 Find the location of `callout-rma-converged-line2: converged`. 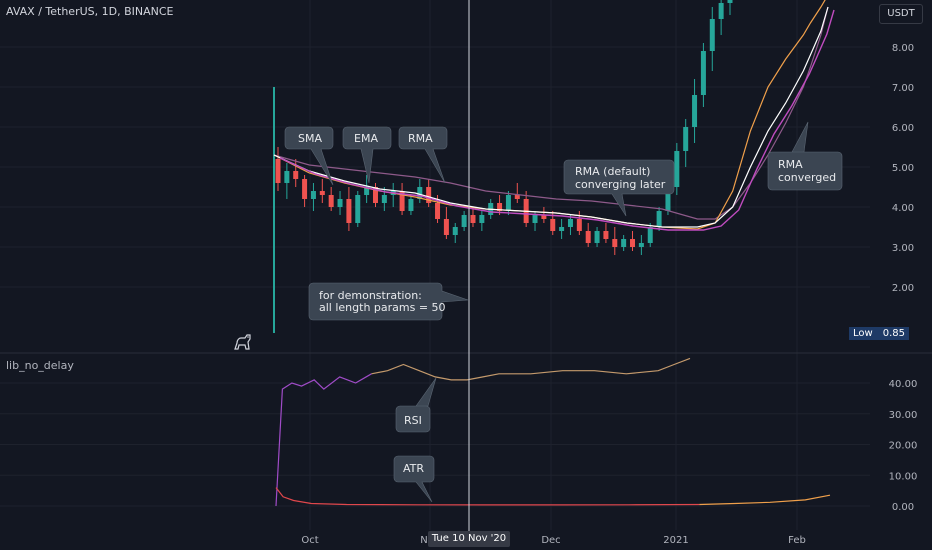

callout-rma-converged-line2: converged is located at coordinates (807, 177).